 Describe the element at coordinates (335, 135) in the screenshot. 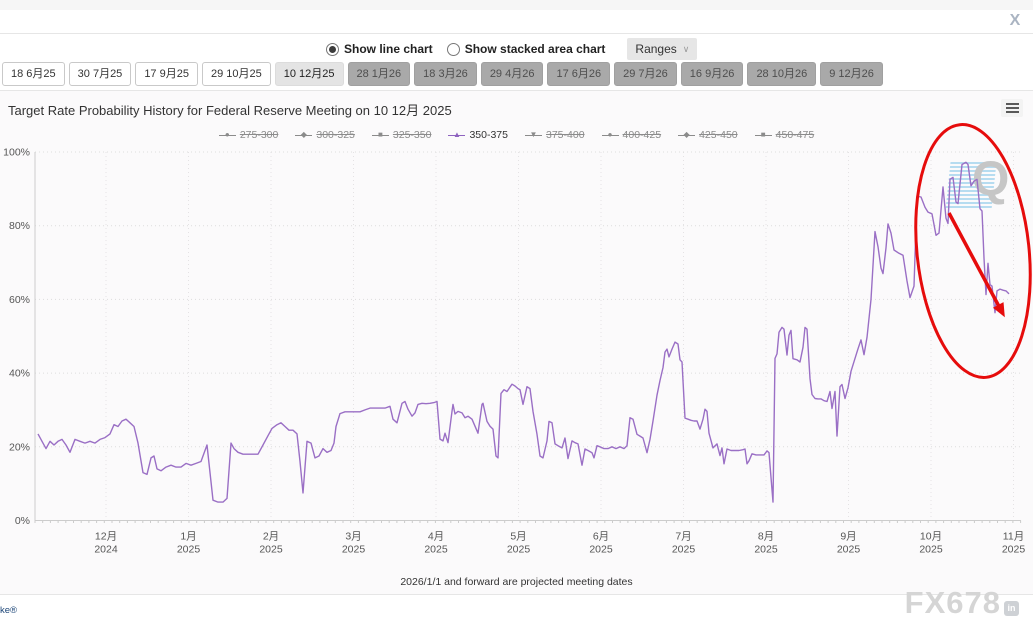

I see `legend-label: 300-325` at that location.